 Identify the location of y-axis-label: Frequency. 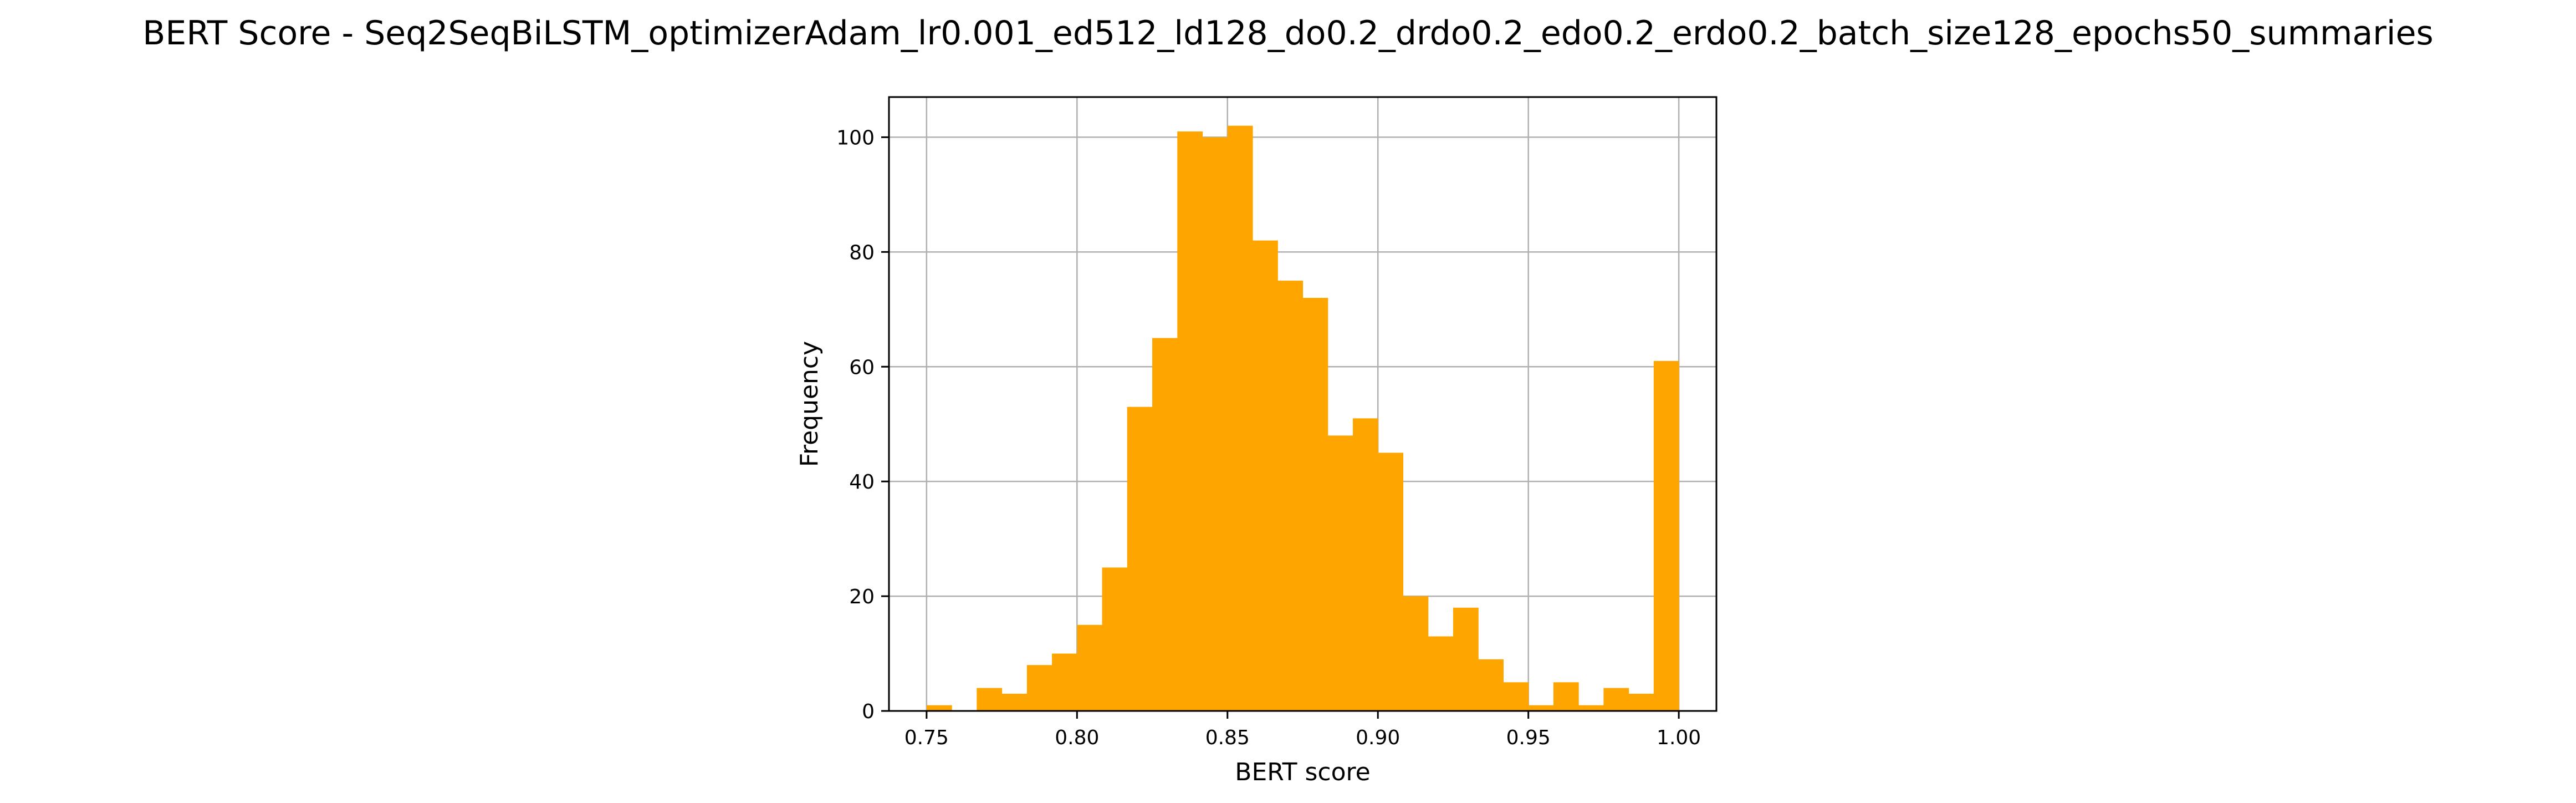
(809, 404).